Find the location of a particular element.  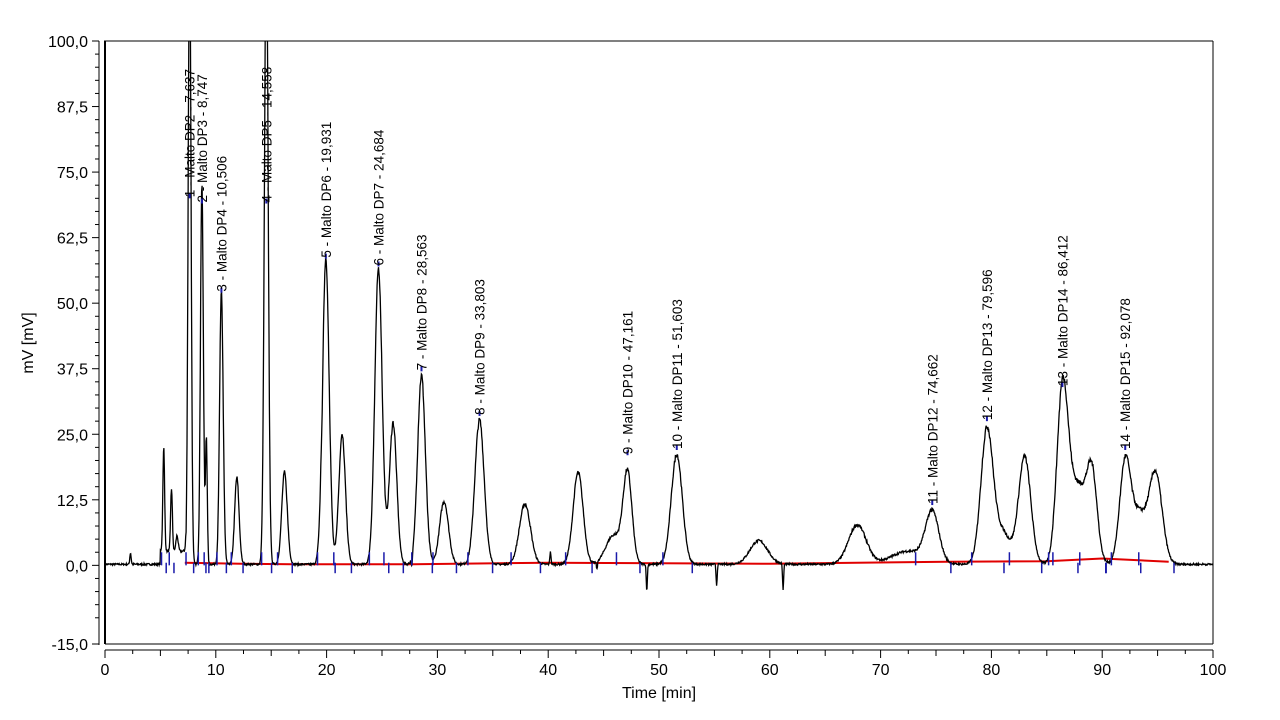

peak-label: 10 - Malto DP11 - 51,603 is located at coordinates (677, 374).